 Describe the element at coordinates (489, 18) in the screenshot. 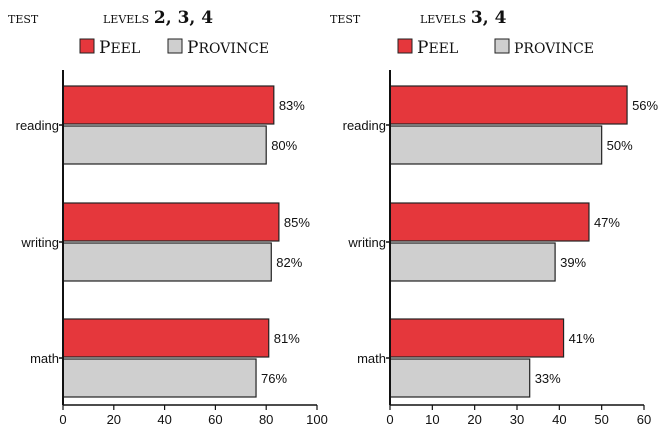

I see `levels-value: 3, 4` at that location.